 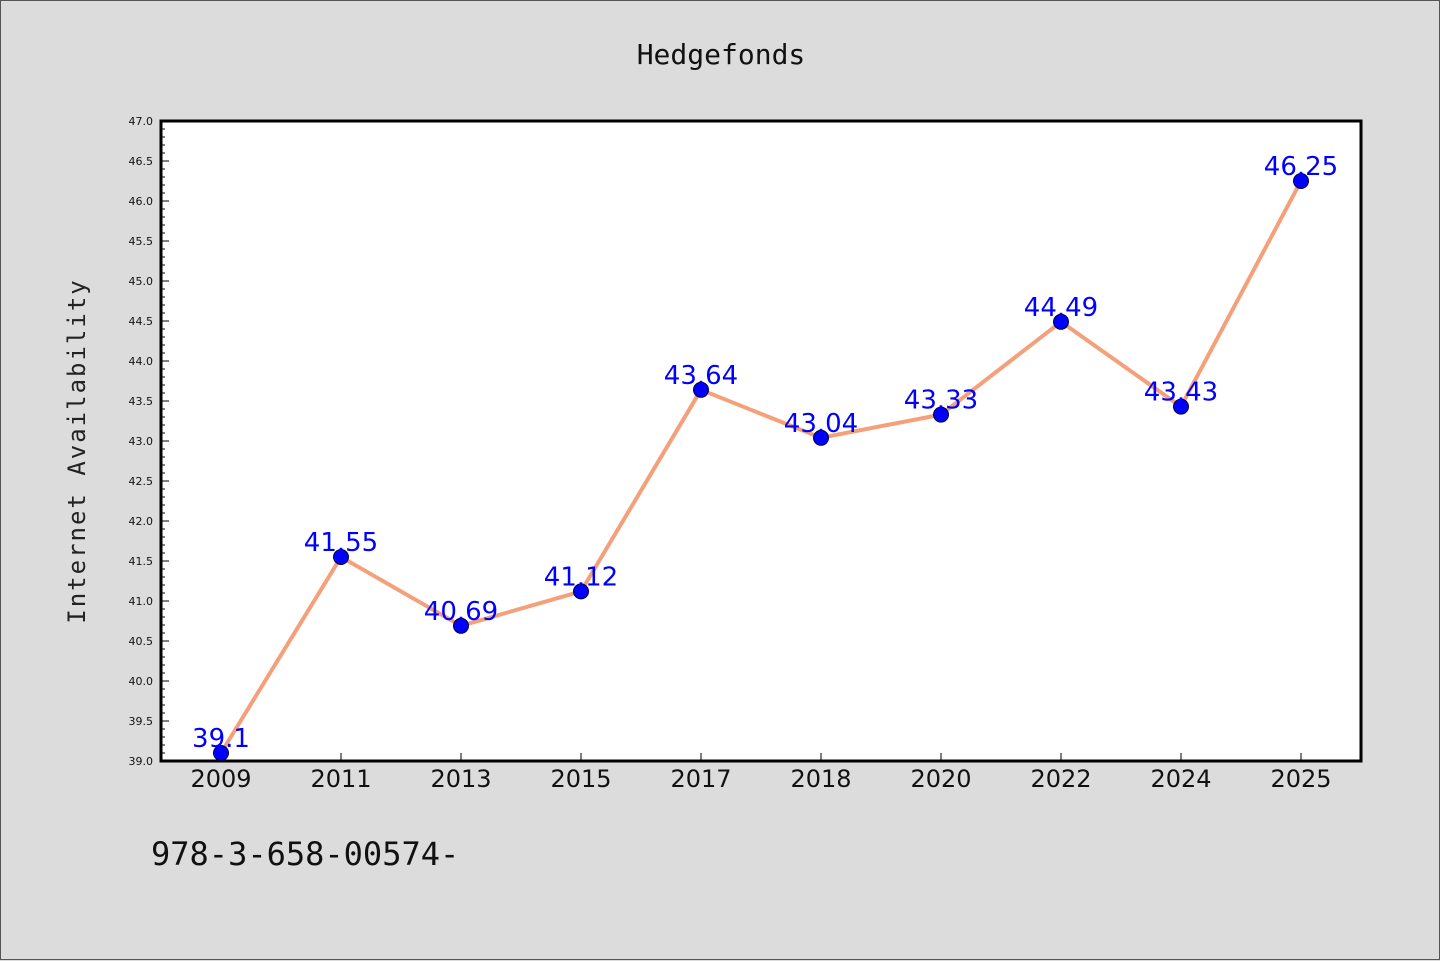 What do you see at coordinates (340, 779) in the screenshot?
I see `x-tick-label: 2011` at bounding box center [340, 779].